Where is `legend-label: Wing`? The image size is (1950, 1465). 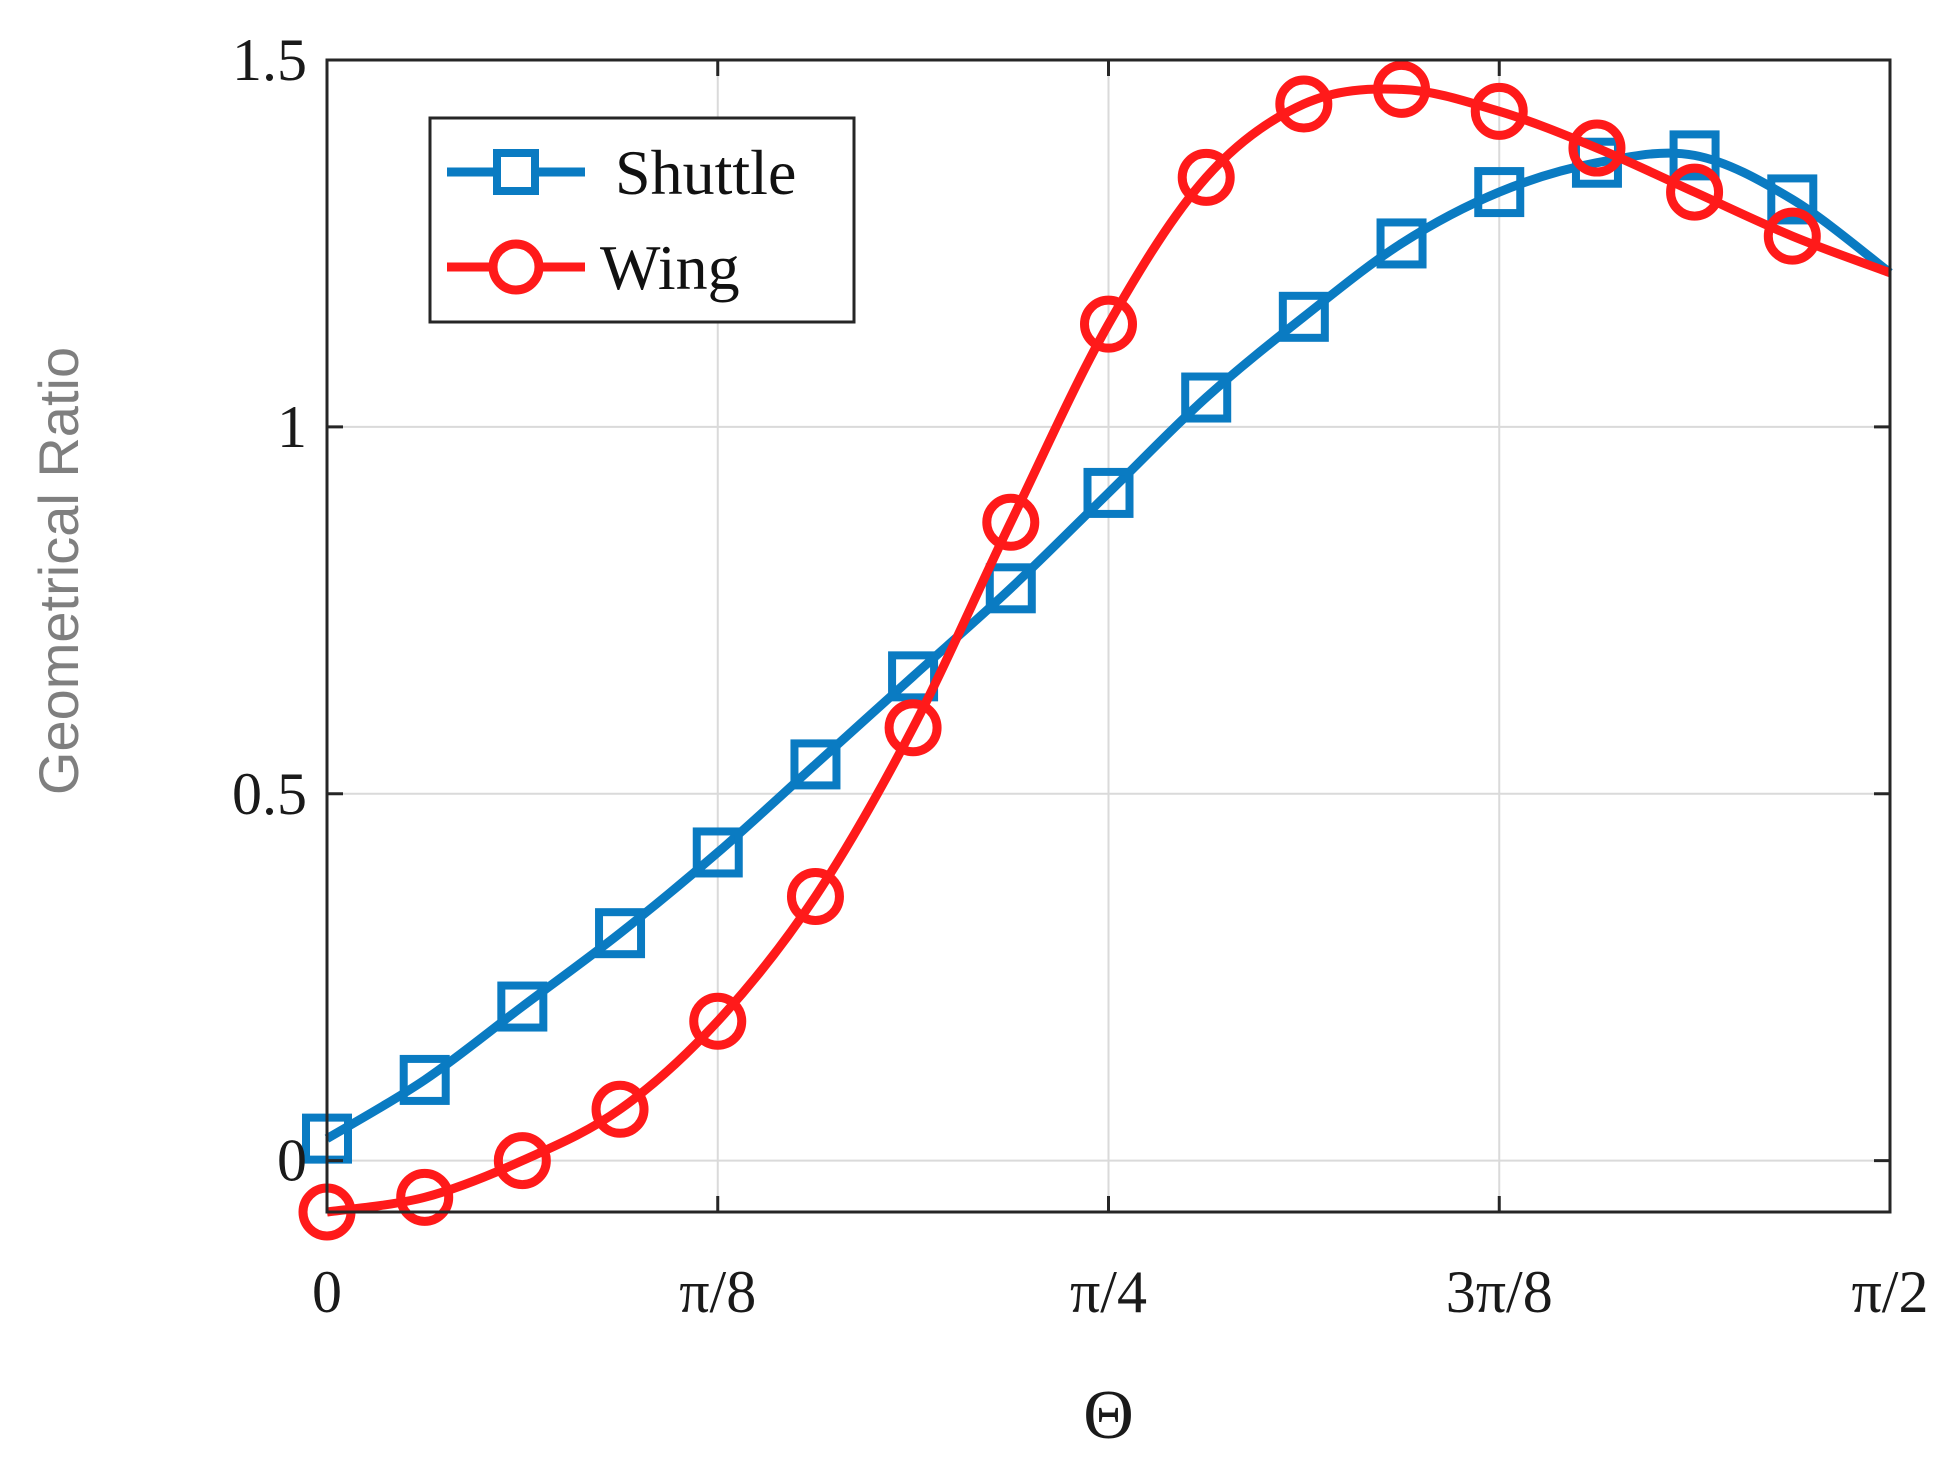
legend-label: Wing is located at coordinates (670, 267).